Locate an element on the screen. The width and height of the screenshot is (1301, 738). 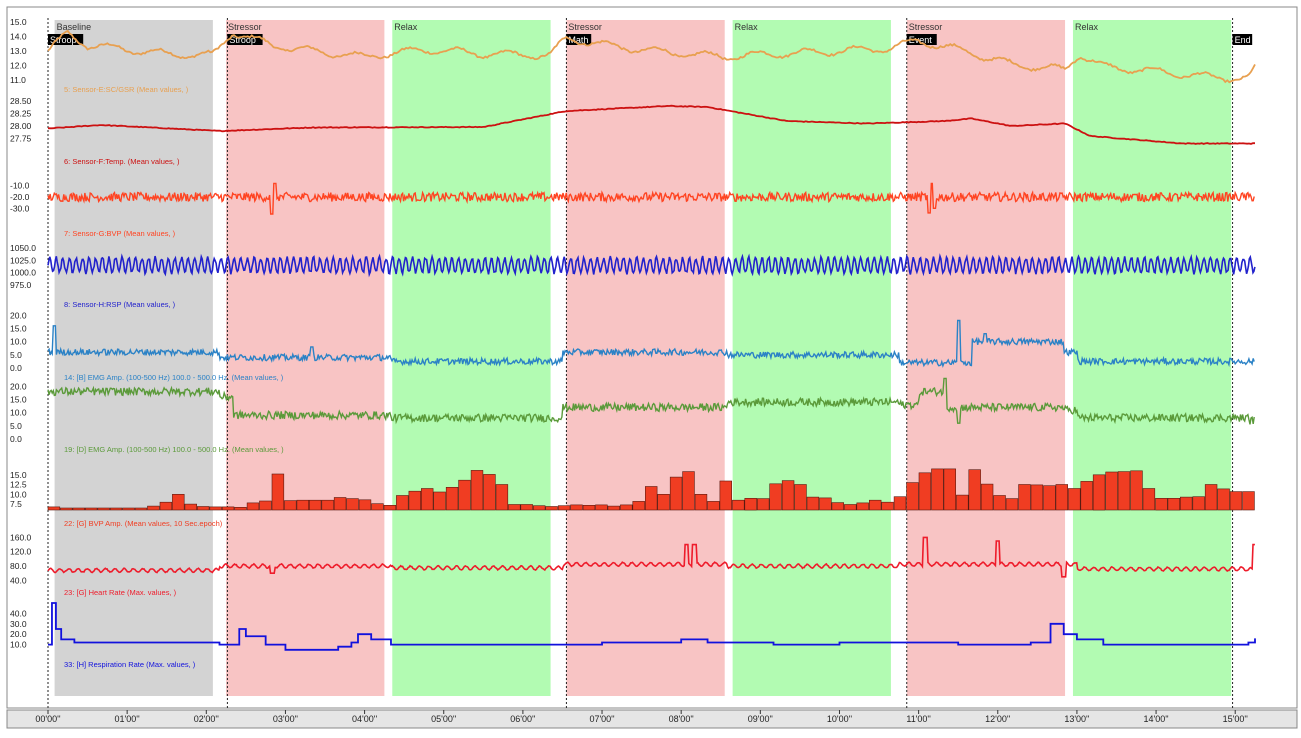
track-4-tick-0: 20.0 is located at coordinates (18, 315).